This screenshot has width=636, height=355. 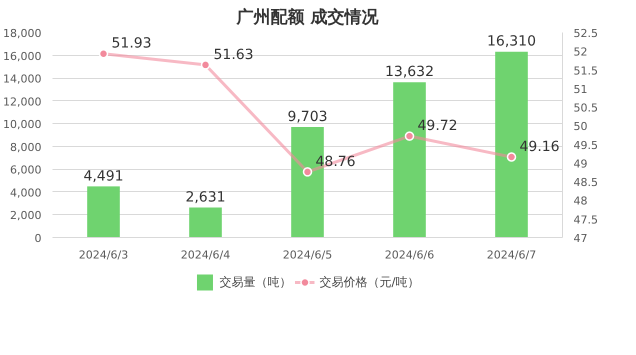 What do you see at coordinates (307, 255) in the screenshot?
I see `x-tick-label: 2024/6/5` at bounding box center [307, 255].